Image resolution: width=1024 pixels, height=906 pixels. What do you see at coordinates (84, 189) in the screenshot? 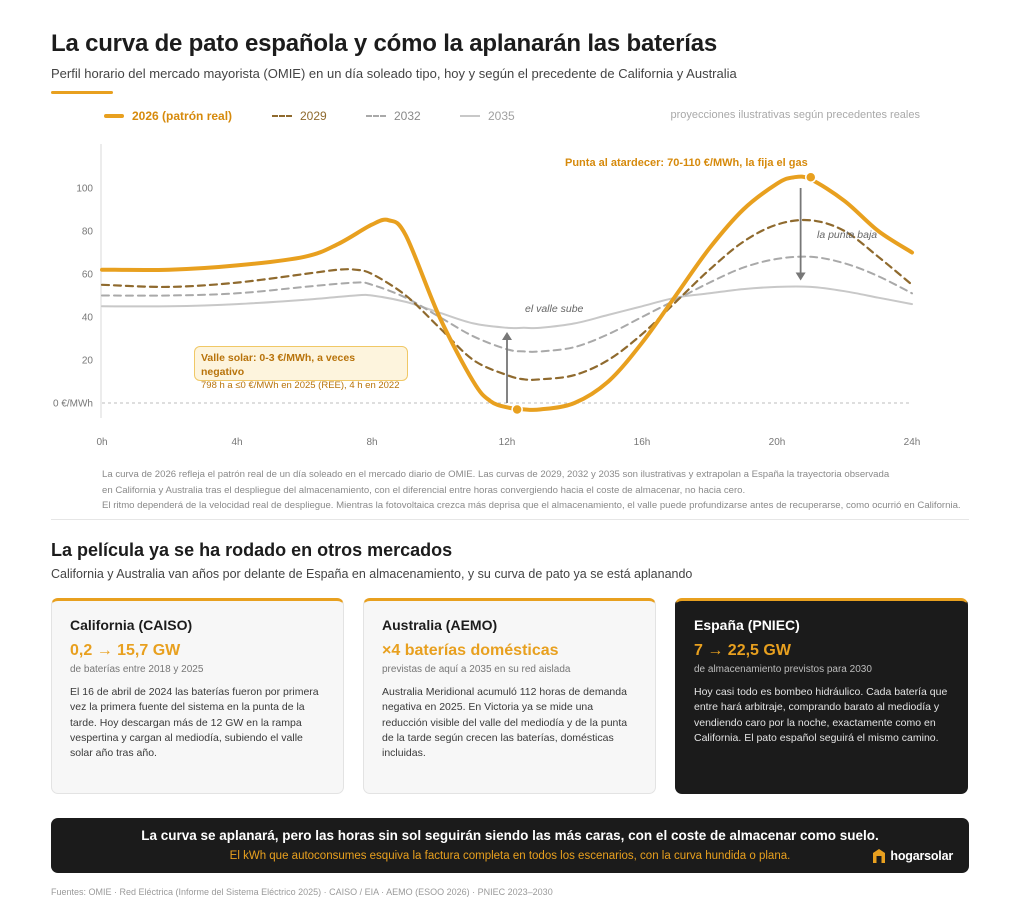
I see `y-tick-label: 100` at bounding box center [84, 189].